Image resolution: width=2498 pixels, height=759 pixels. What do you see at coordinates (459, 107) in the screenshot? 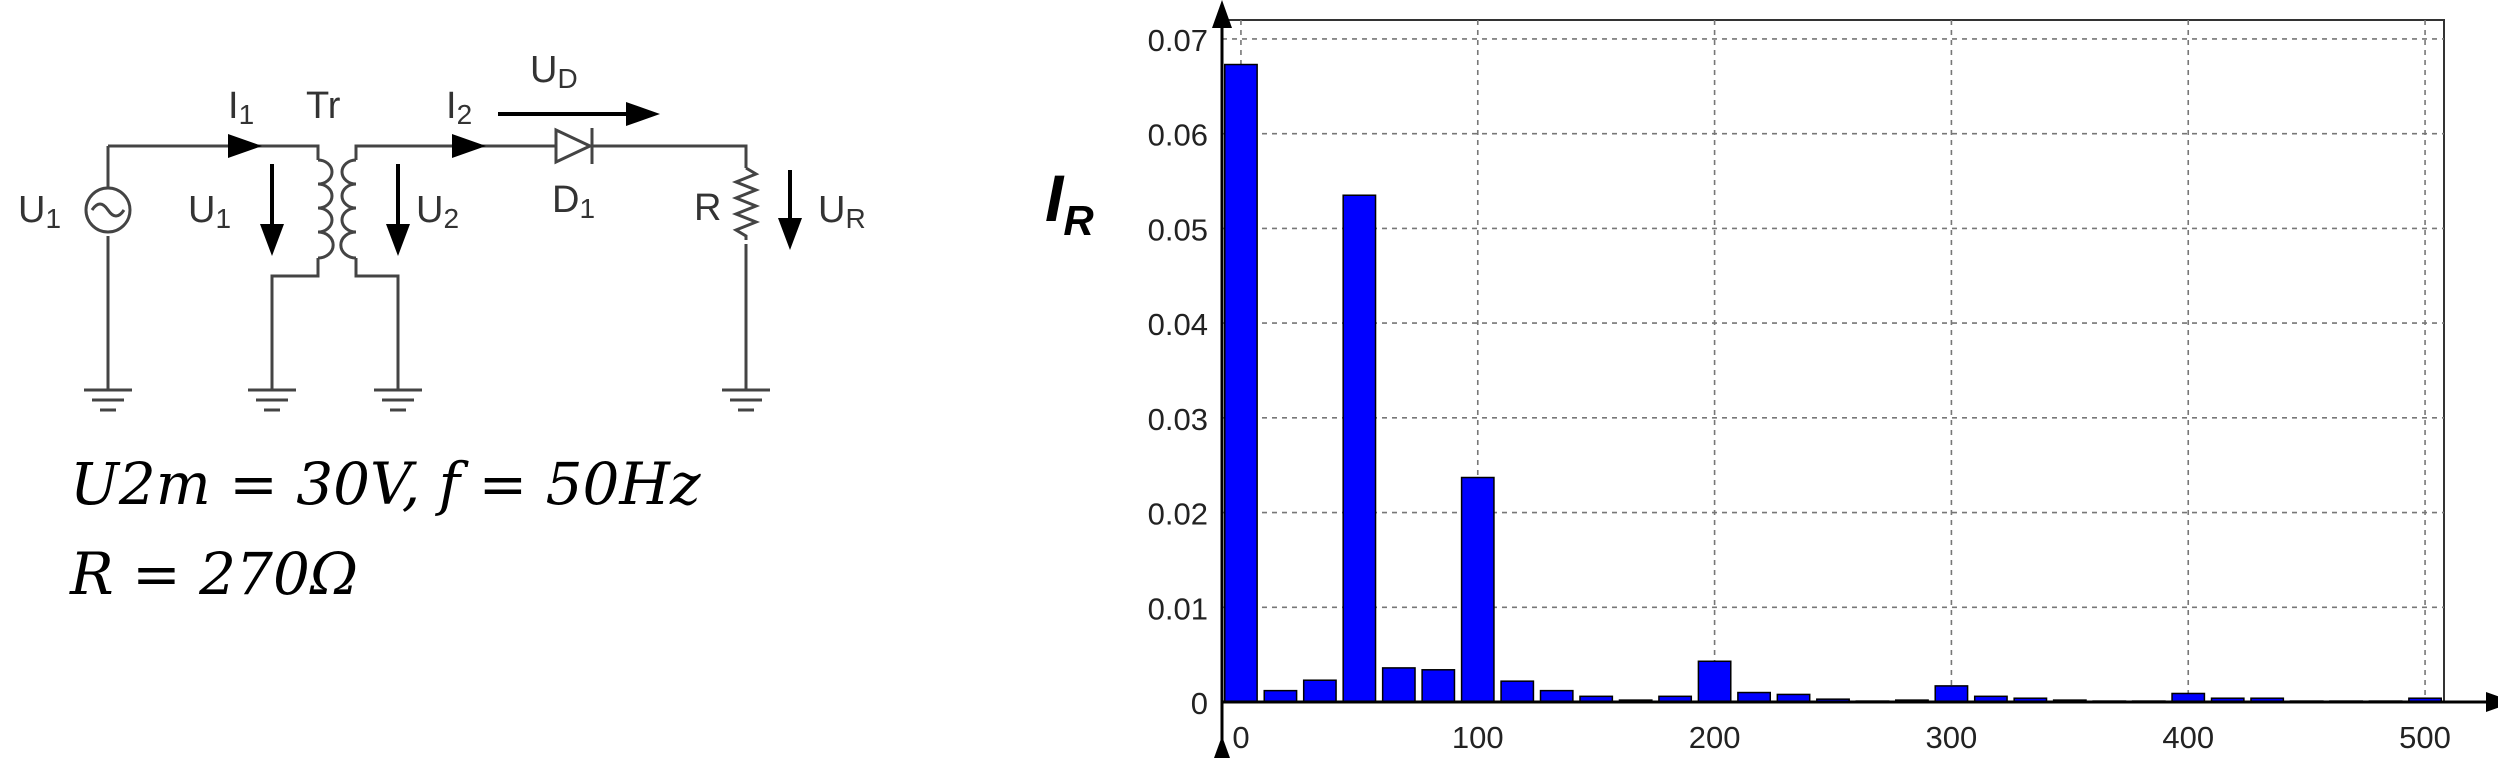
I see `secondary-current-label: I2` at bounding box center [459, 107].